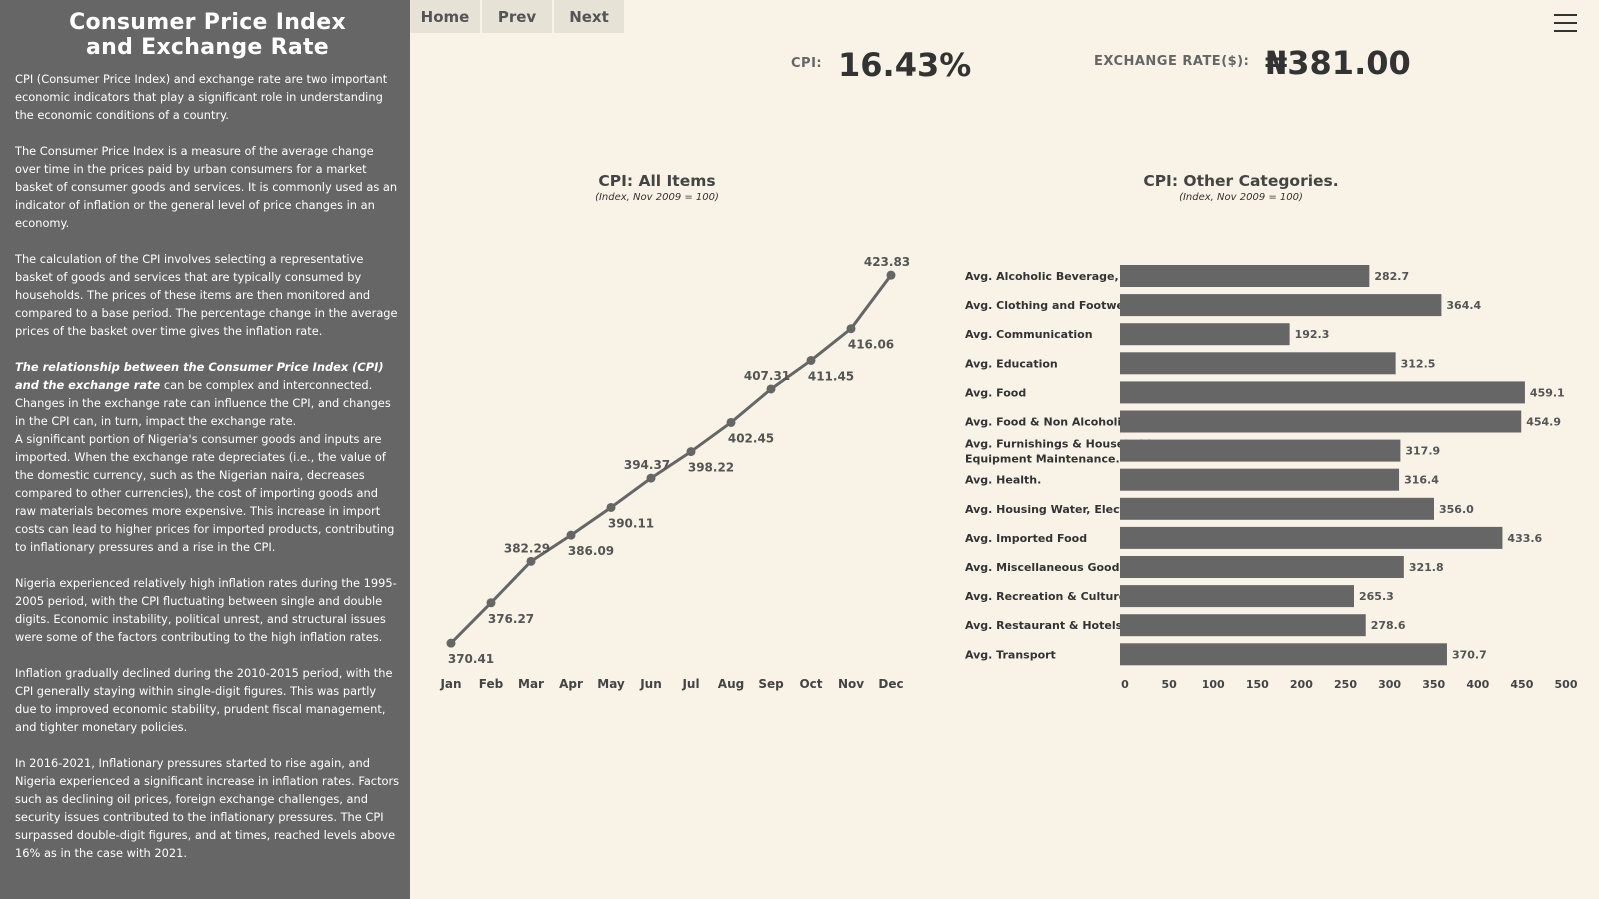 The image size is (1599, 899). I want to click on x-axis-month-label: Nov, so click(851, 684).